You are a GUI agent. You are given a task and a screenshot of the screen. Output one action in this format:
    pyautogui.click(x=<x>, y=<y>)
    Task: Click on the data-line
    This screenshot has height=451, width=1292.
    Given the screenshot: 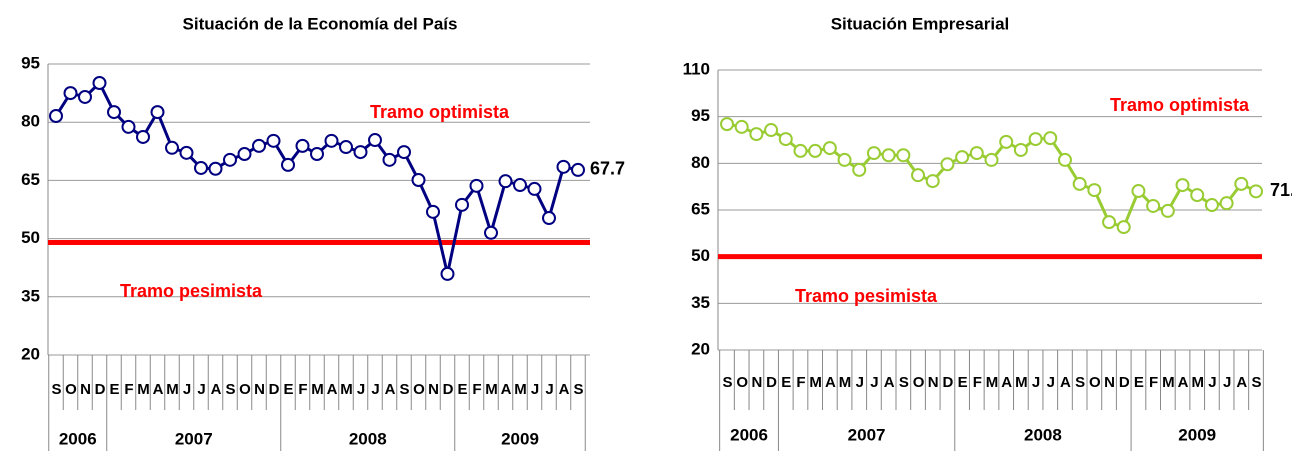 What is the action you would take?
    pyautogui.click(x=991, y=175)
    